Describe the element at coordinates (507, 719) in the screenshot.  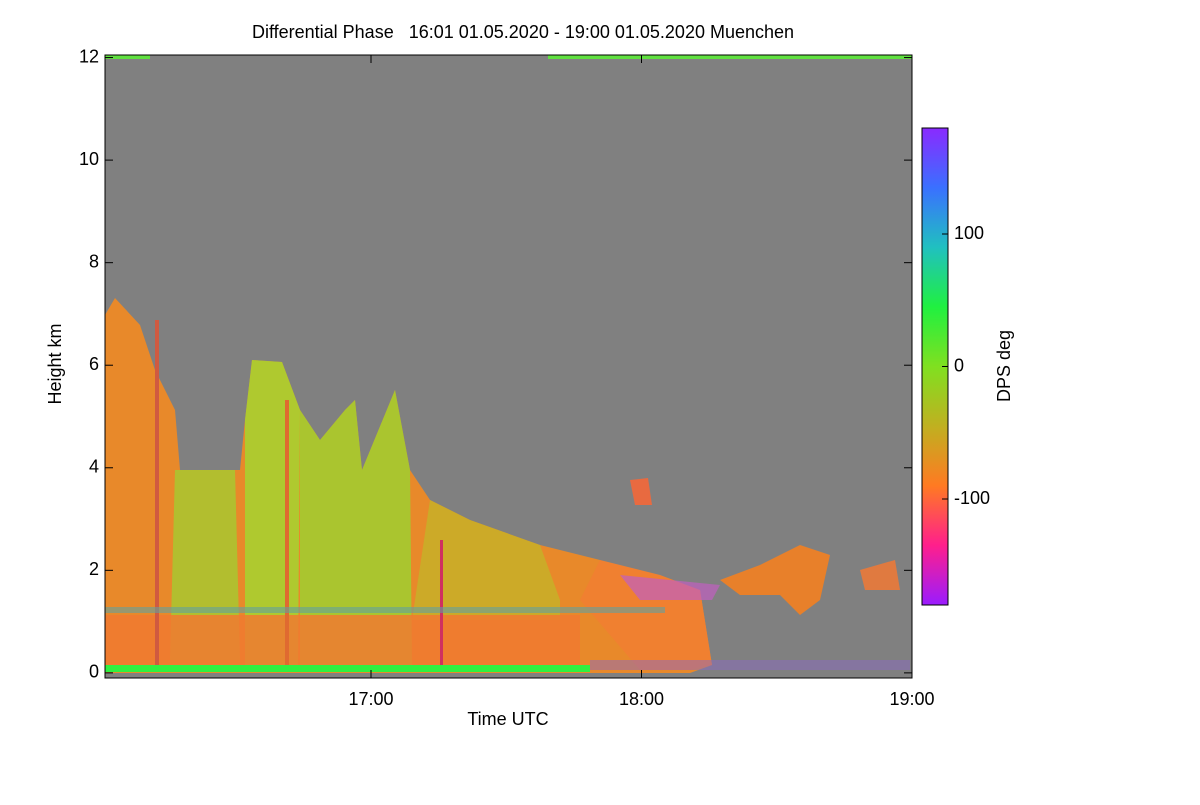
I see `x-axis-label: Time UTC` at that location.